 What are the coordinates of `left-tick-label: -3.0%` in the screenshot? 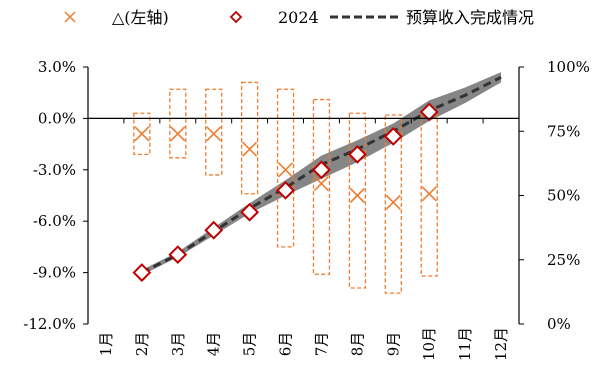 It's located at (54, 170).